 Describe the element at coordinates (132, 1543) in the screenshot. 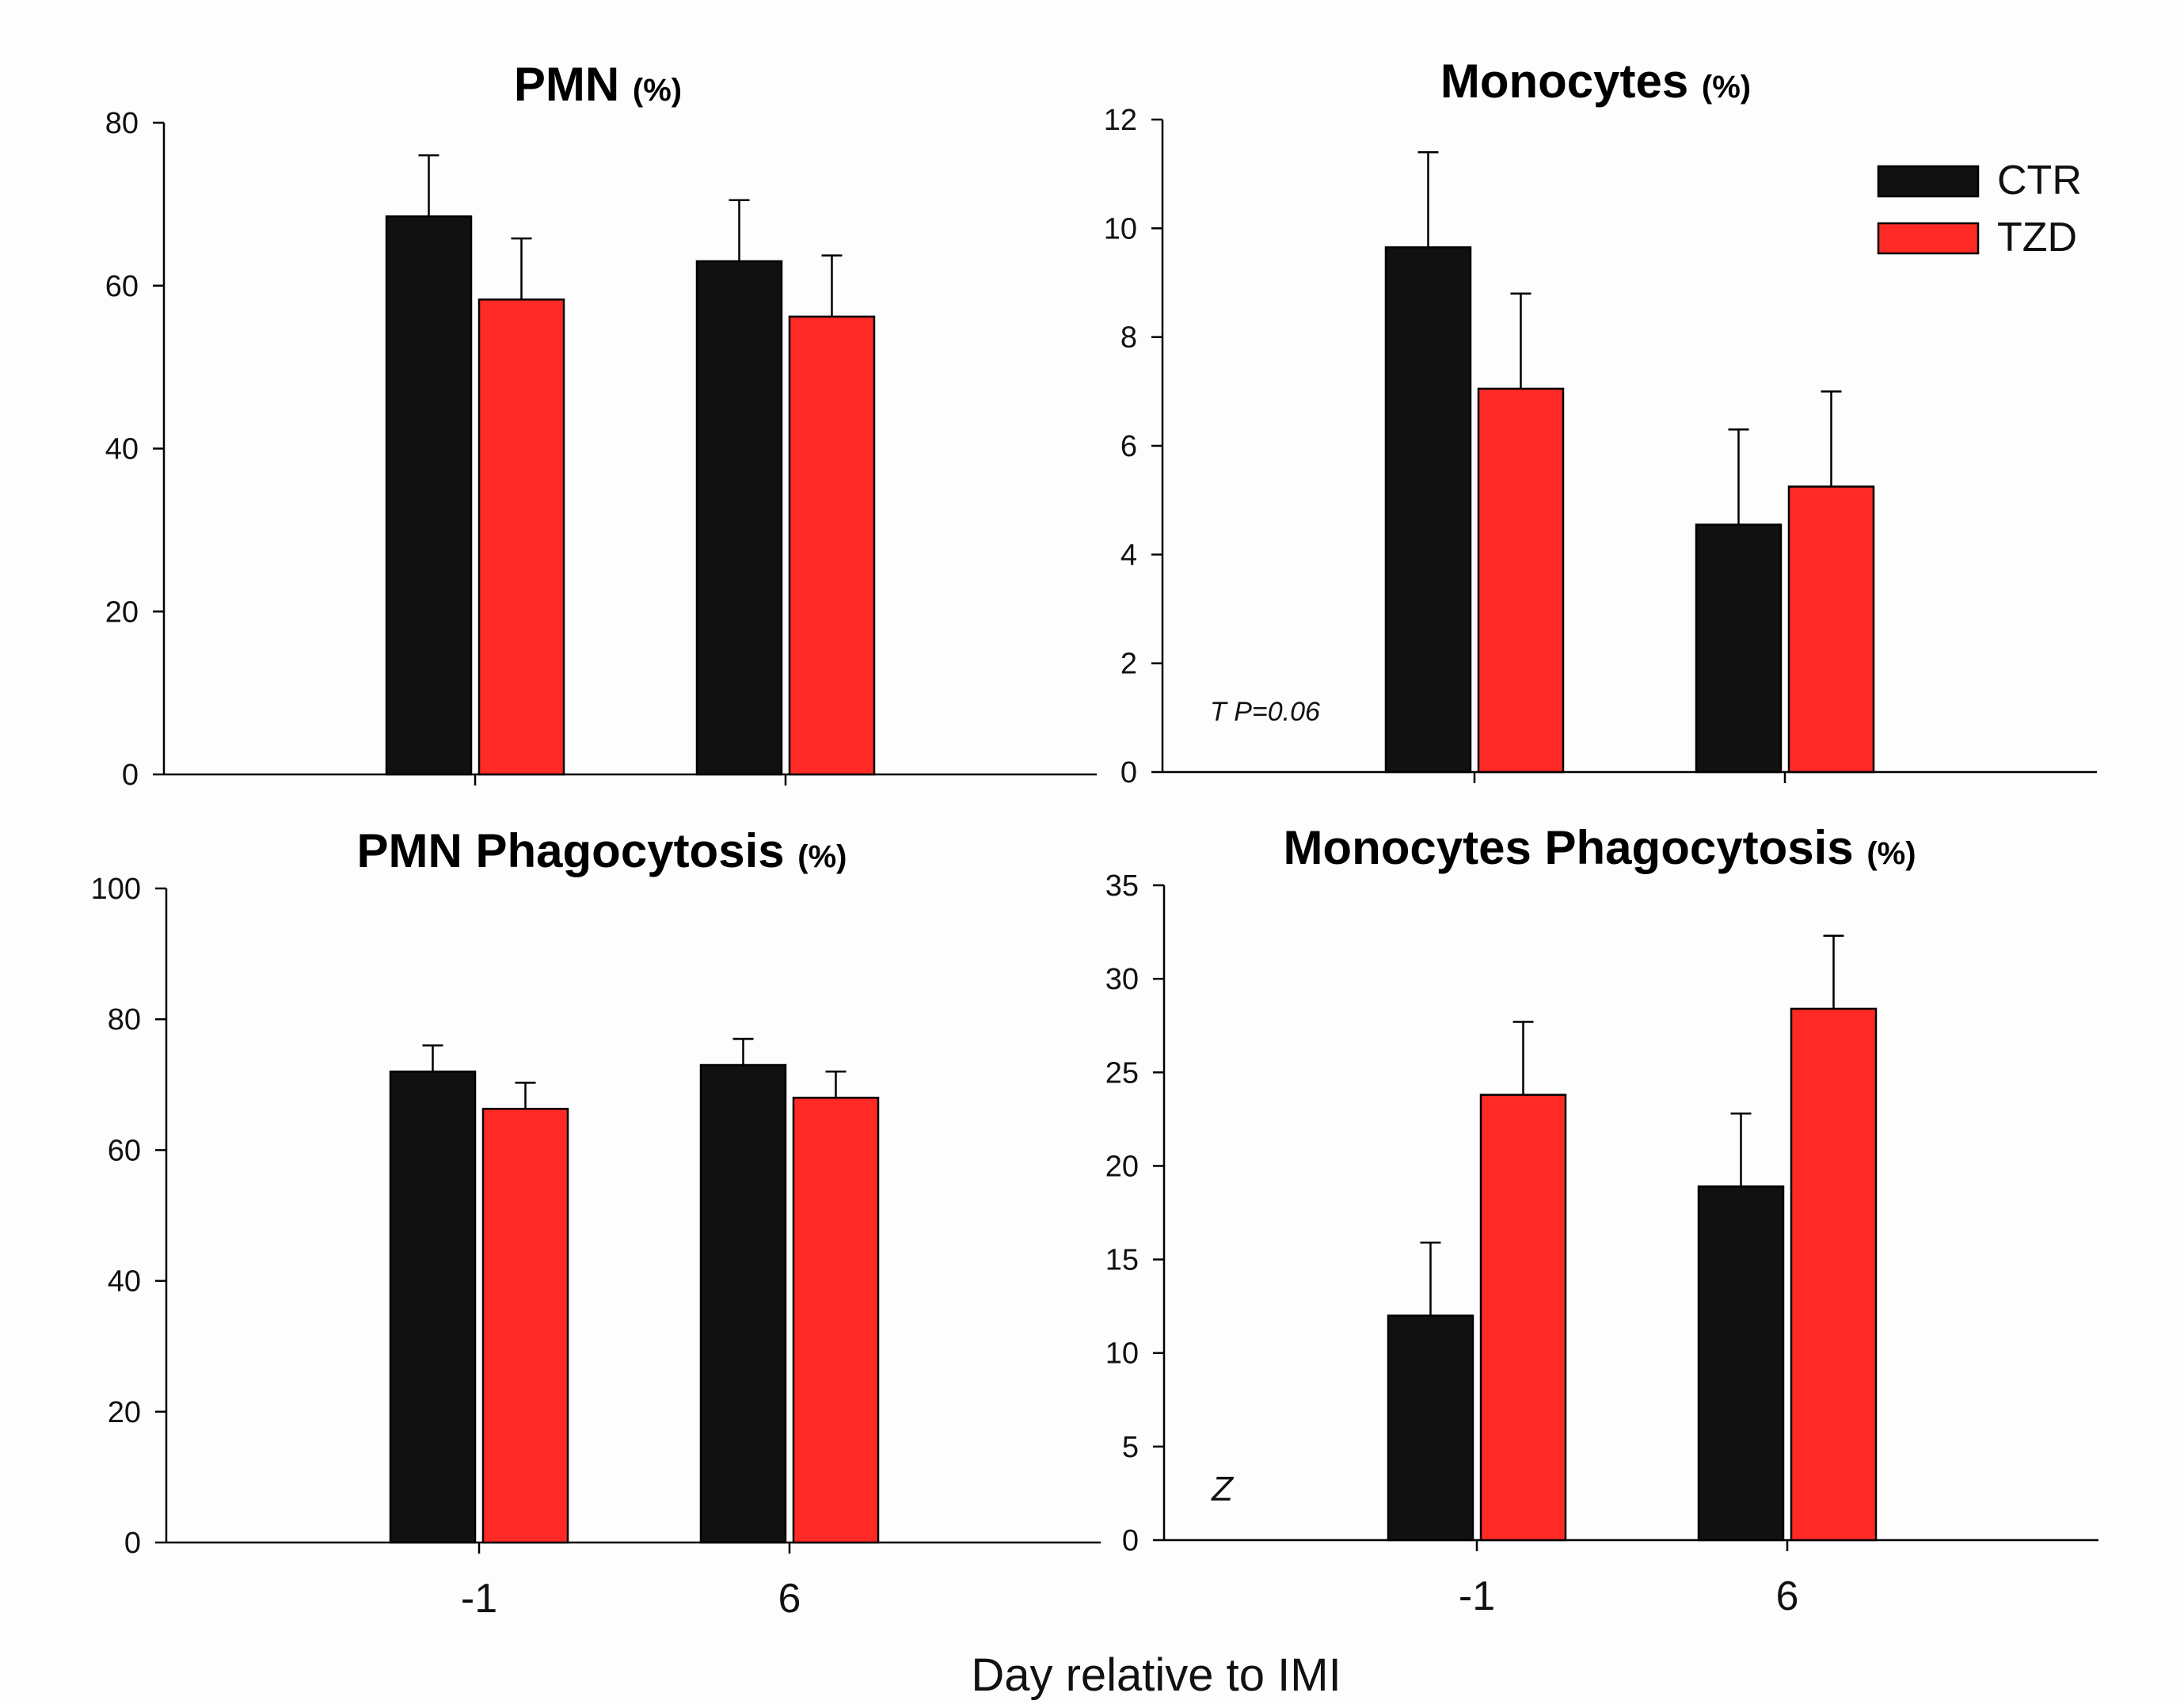

I see `panel3-y-tick-label: 0` at that location.